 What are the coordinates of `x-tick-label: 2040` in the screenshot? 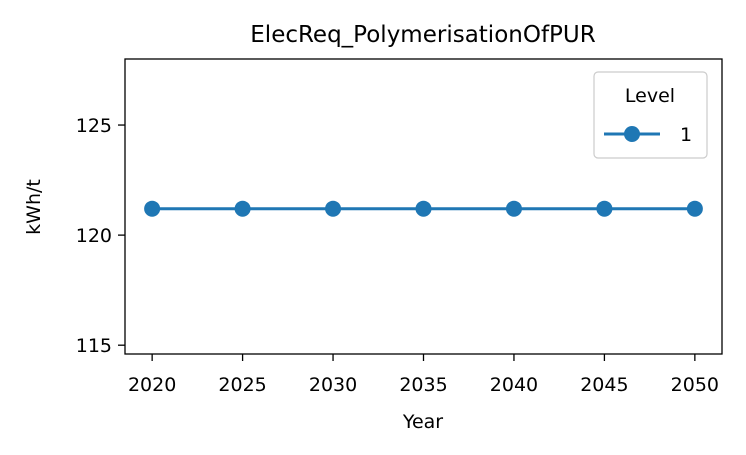 It's located at (514, 385).